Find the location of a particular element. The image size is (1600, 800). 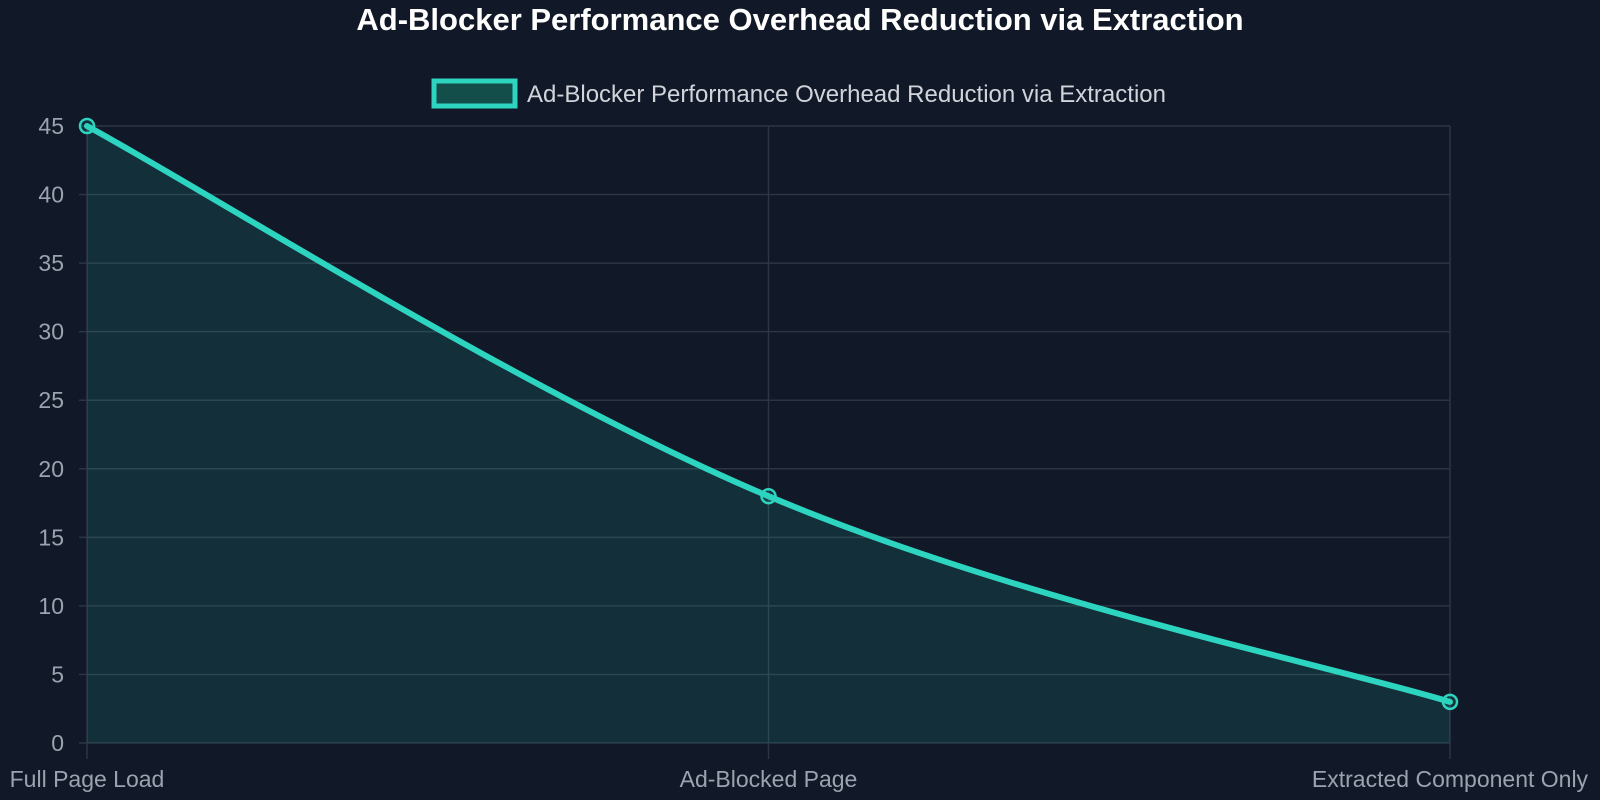

y-tick-label: 25 is located at coordinates (51, 400).